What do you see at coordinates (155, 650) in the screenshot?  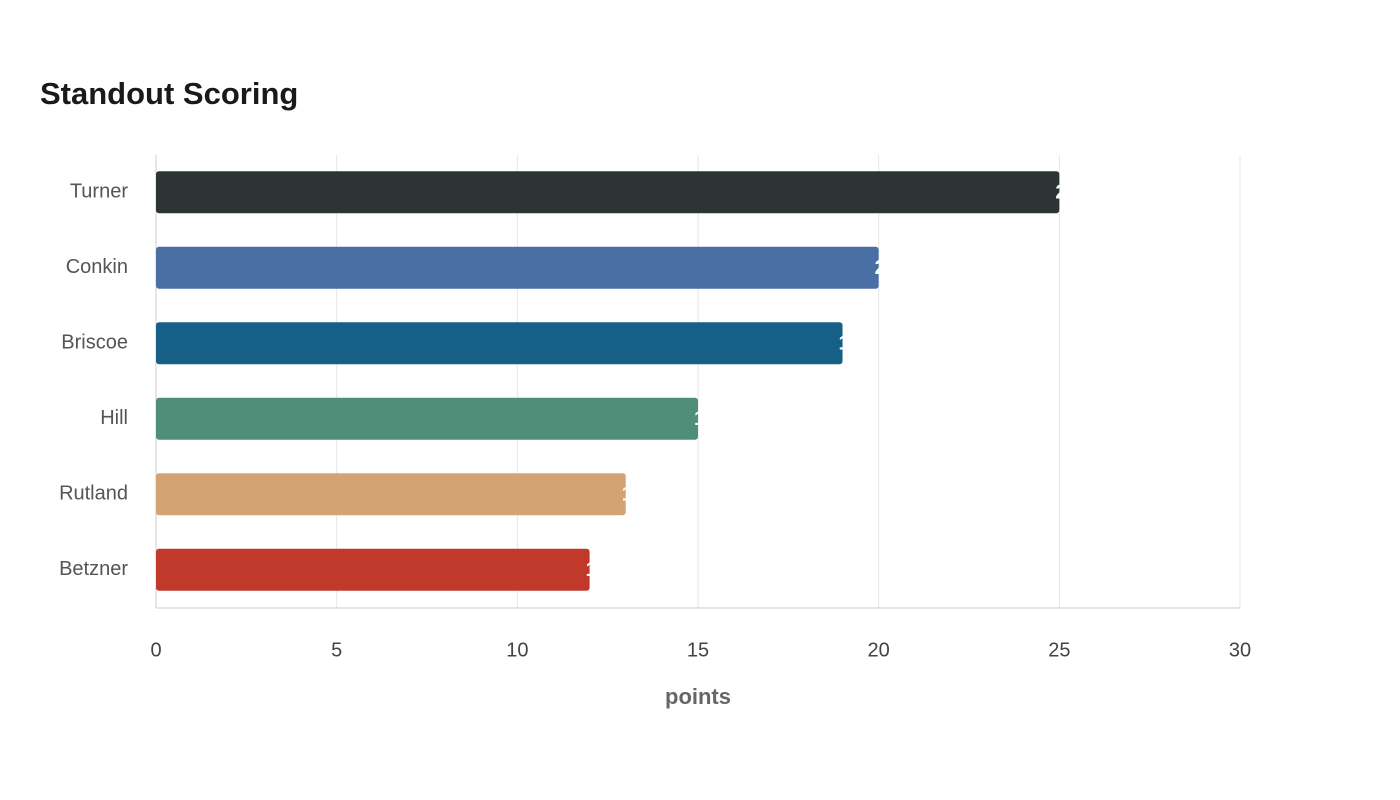 I see `x-tick-label: 0` at bounding box center [155, 650].